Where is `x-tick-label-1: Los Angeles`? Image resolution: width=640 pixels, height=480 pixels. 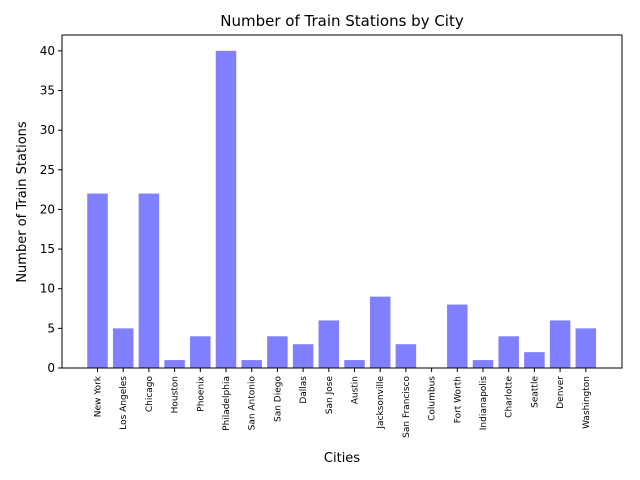 x-tick-label-1: Los Angeles is located at coordinates (124, 403).